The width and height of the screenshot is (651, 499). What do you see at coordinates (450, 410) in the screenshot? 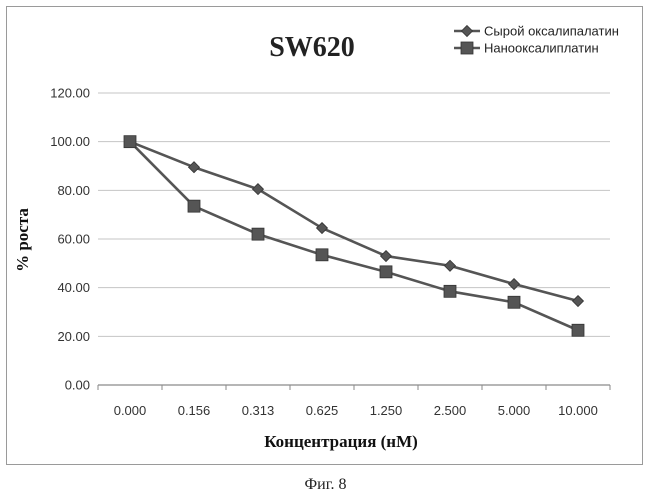
I see `x-tick-label: 2.500` at bounding box center [450, 410].